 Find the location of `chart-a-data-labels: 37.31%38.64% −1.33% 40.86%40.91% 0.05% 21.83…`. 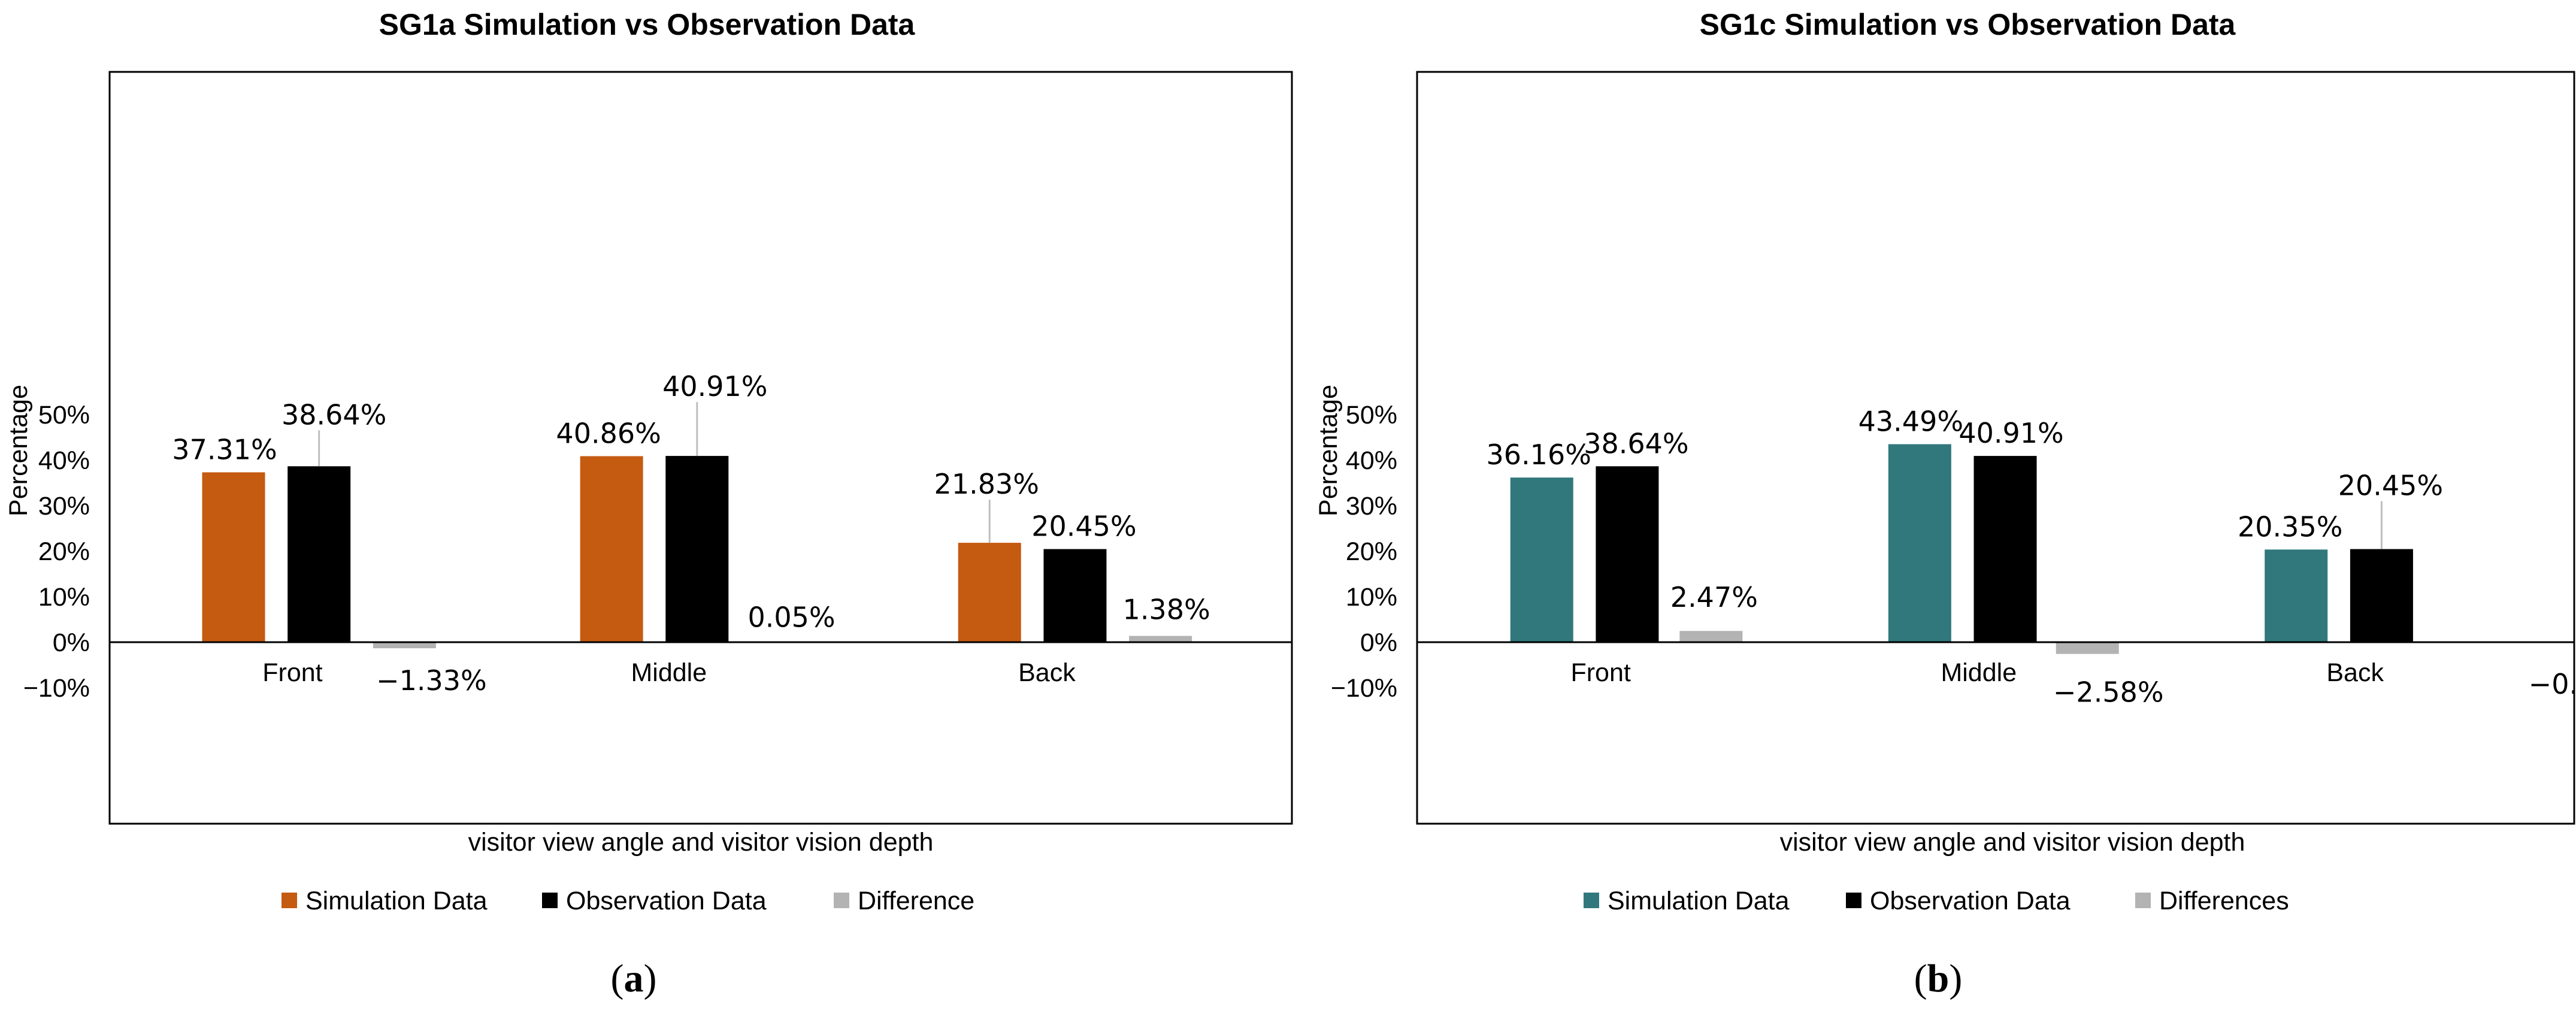

chart-a-data-labels: 37.31%38.64% −1.33% 40.86%40.91% 0.05% 21.83… is located at coordinates (691, 533).